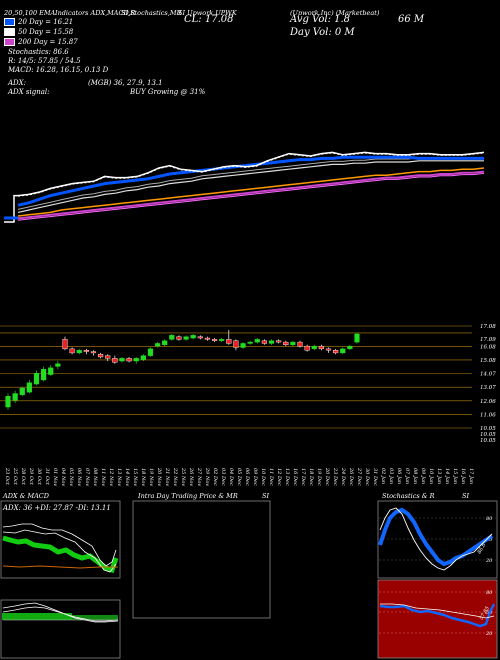 Image resolution: width=500 pixels, height=660 pixels. What do you see at coordinates (247, 477) in the screenshot?
I see `date-label: 06 Dec` at bounding box center [247, 477].